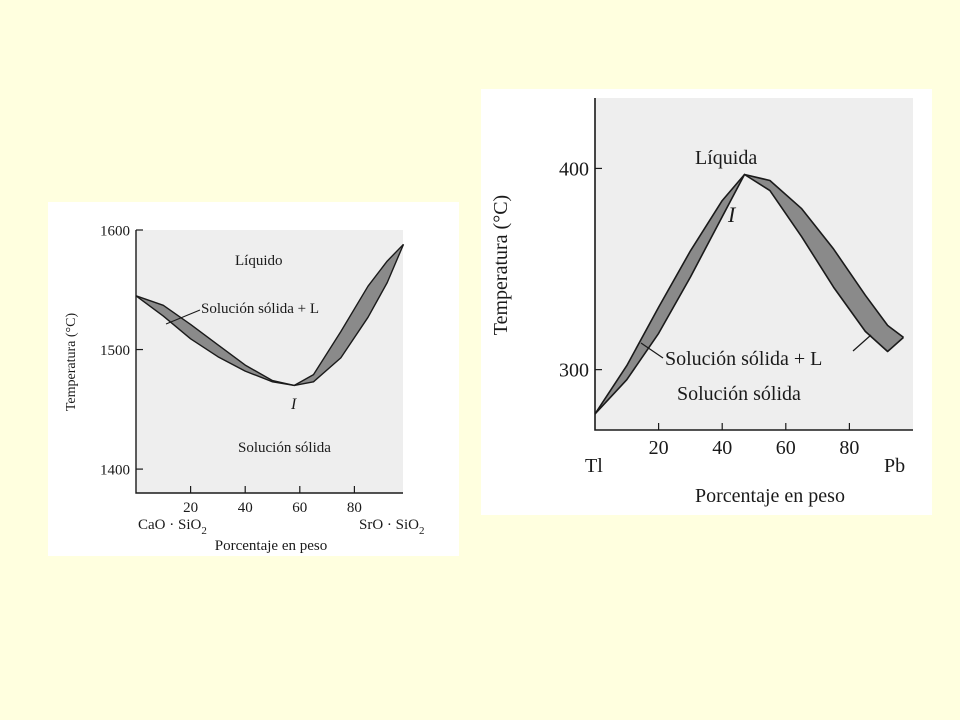  Describe the element at coordinates (115, 470) in the screenshot. I see `y-tick-label: 1400` at that location.